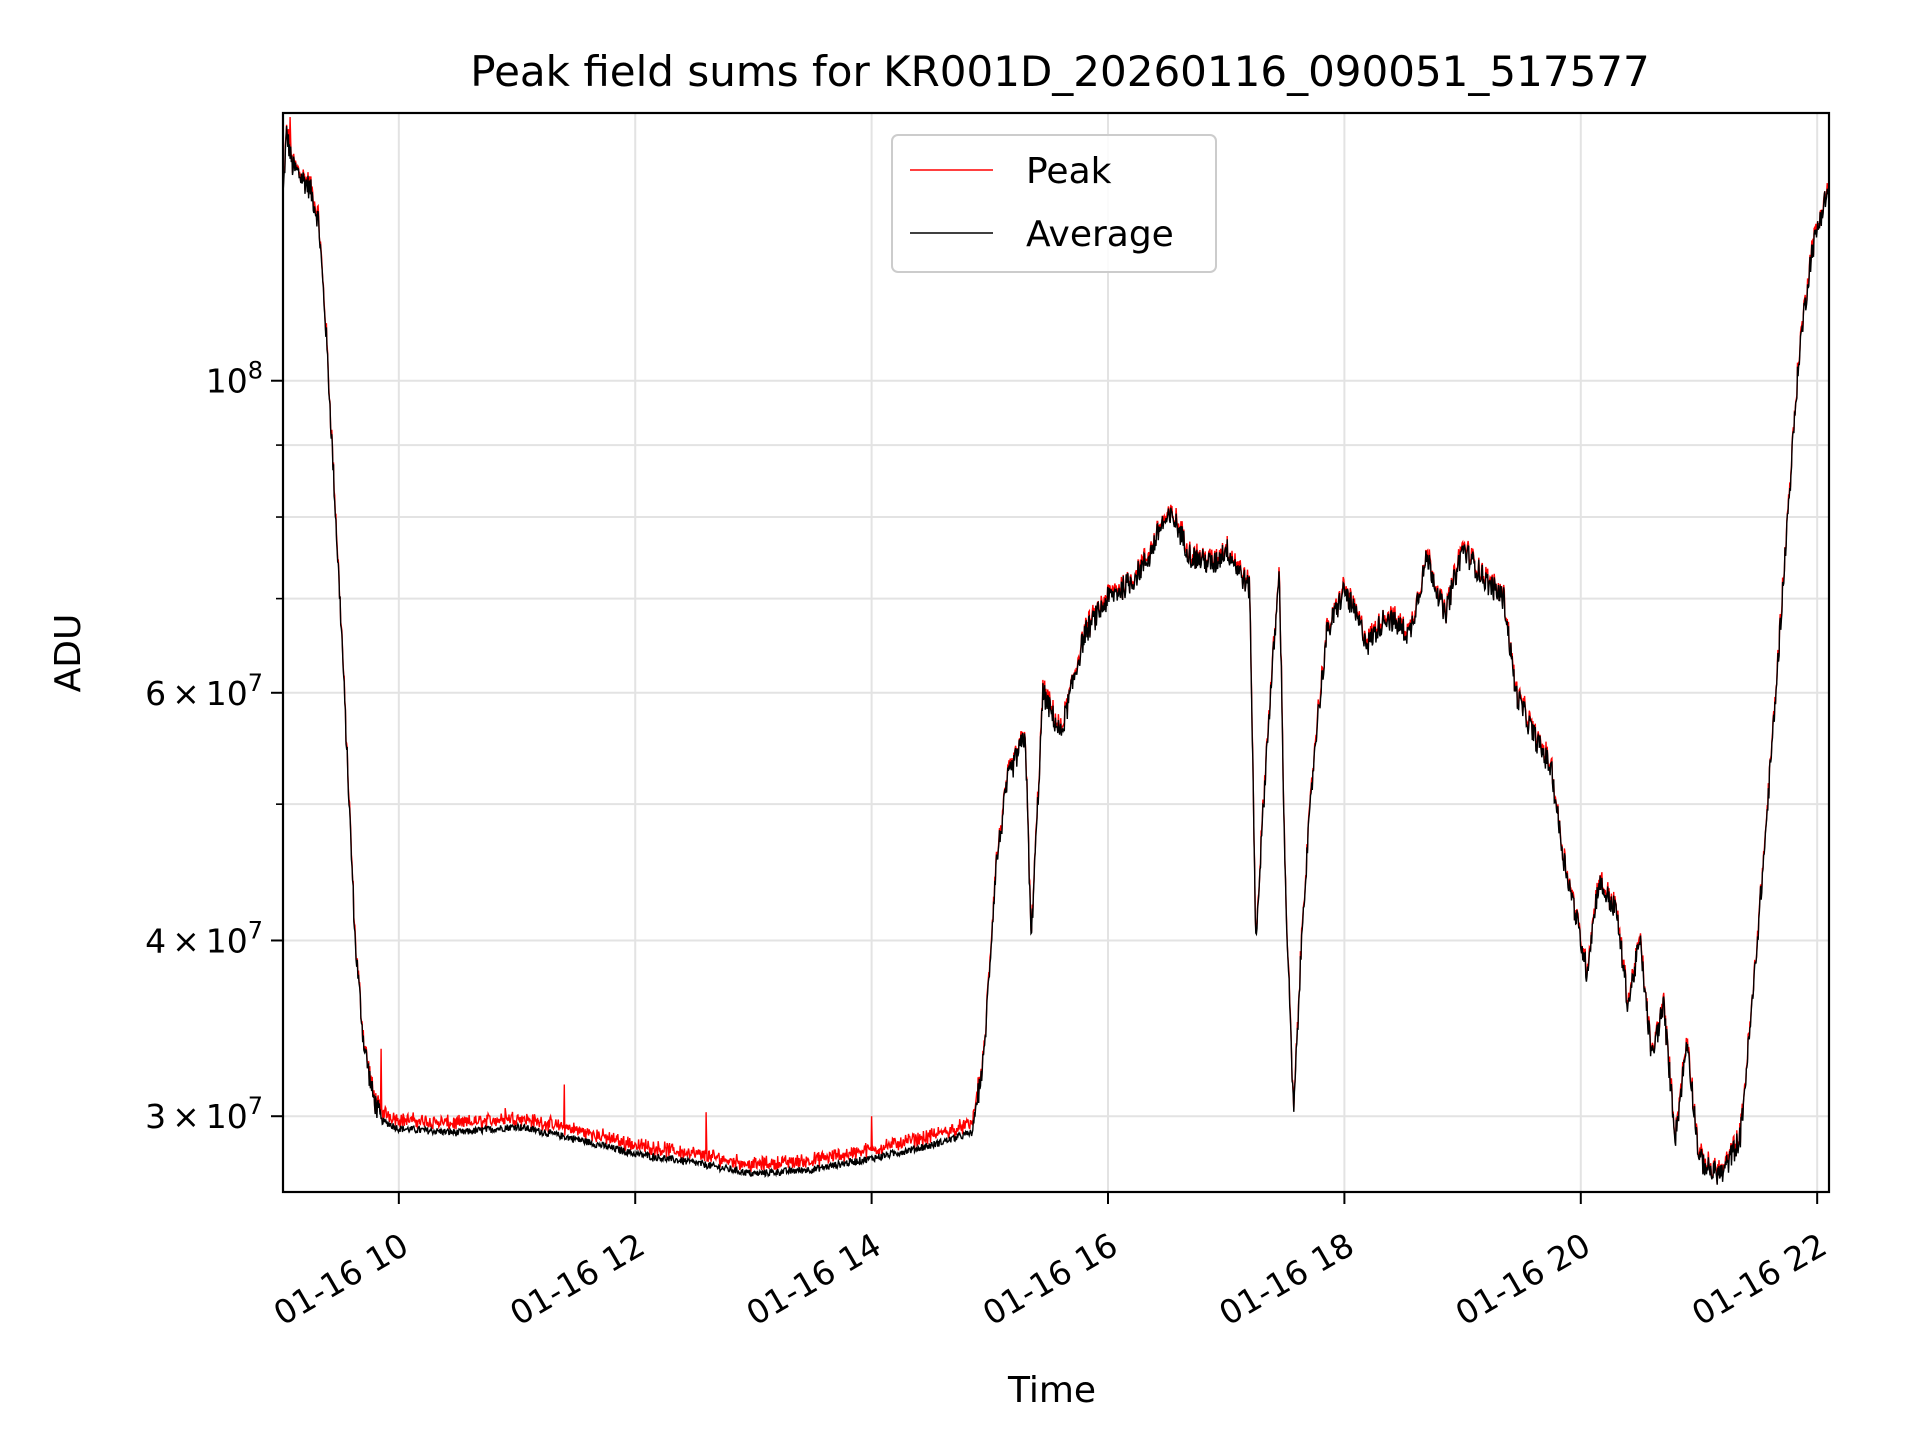 Image resolution: width=1920 pixels, height=1440 pixels. What do you see at coordinates (577, 1279) in the screenshot?
I see `x-tick-label: 01-16 12` at bounding box center [577, 1279].